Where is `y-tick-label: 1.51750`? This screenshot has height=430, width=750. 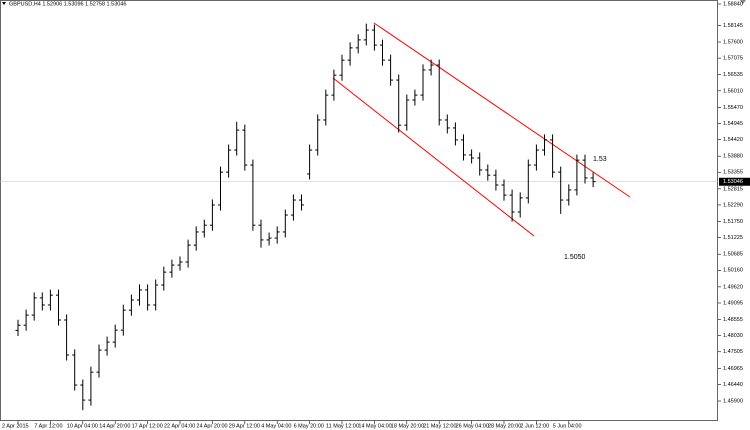 y-tick-label: 1.51750 is located at coordinates (733, 222).